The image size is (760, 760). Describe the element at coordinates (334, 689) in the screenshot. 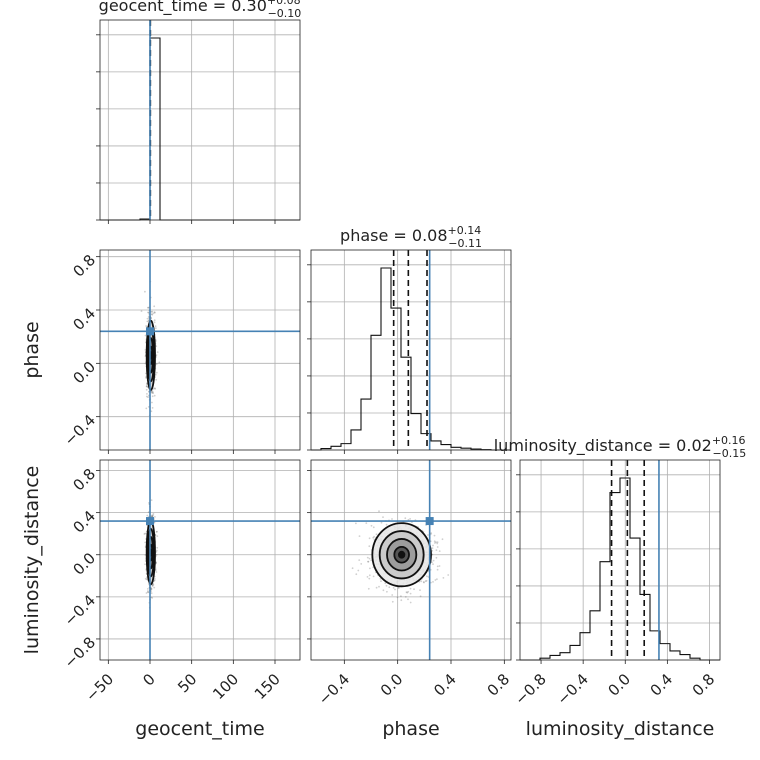

I see `x-tick-label: −0.4` at that location.